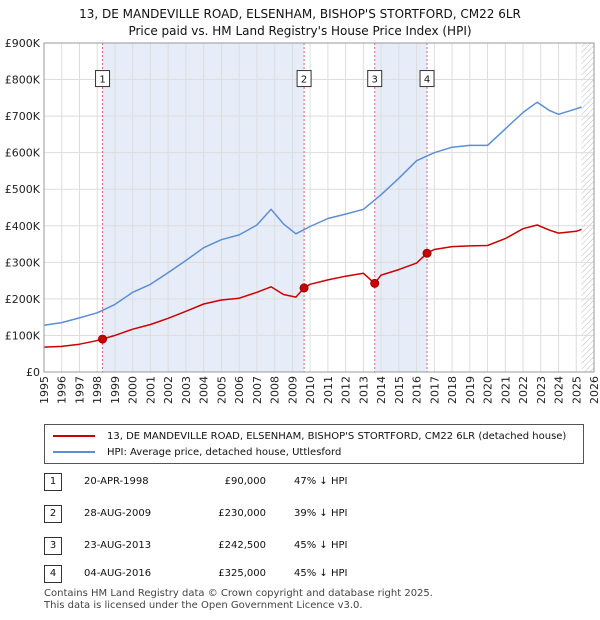 This screenshot has width=600, height=620. What do you see at coordinates (452, 390) in the screenshot?
I see `x-tick-label: 2018` at bounding box center [452, 390].